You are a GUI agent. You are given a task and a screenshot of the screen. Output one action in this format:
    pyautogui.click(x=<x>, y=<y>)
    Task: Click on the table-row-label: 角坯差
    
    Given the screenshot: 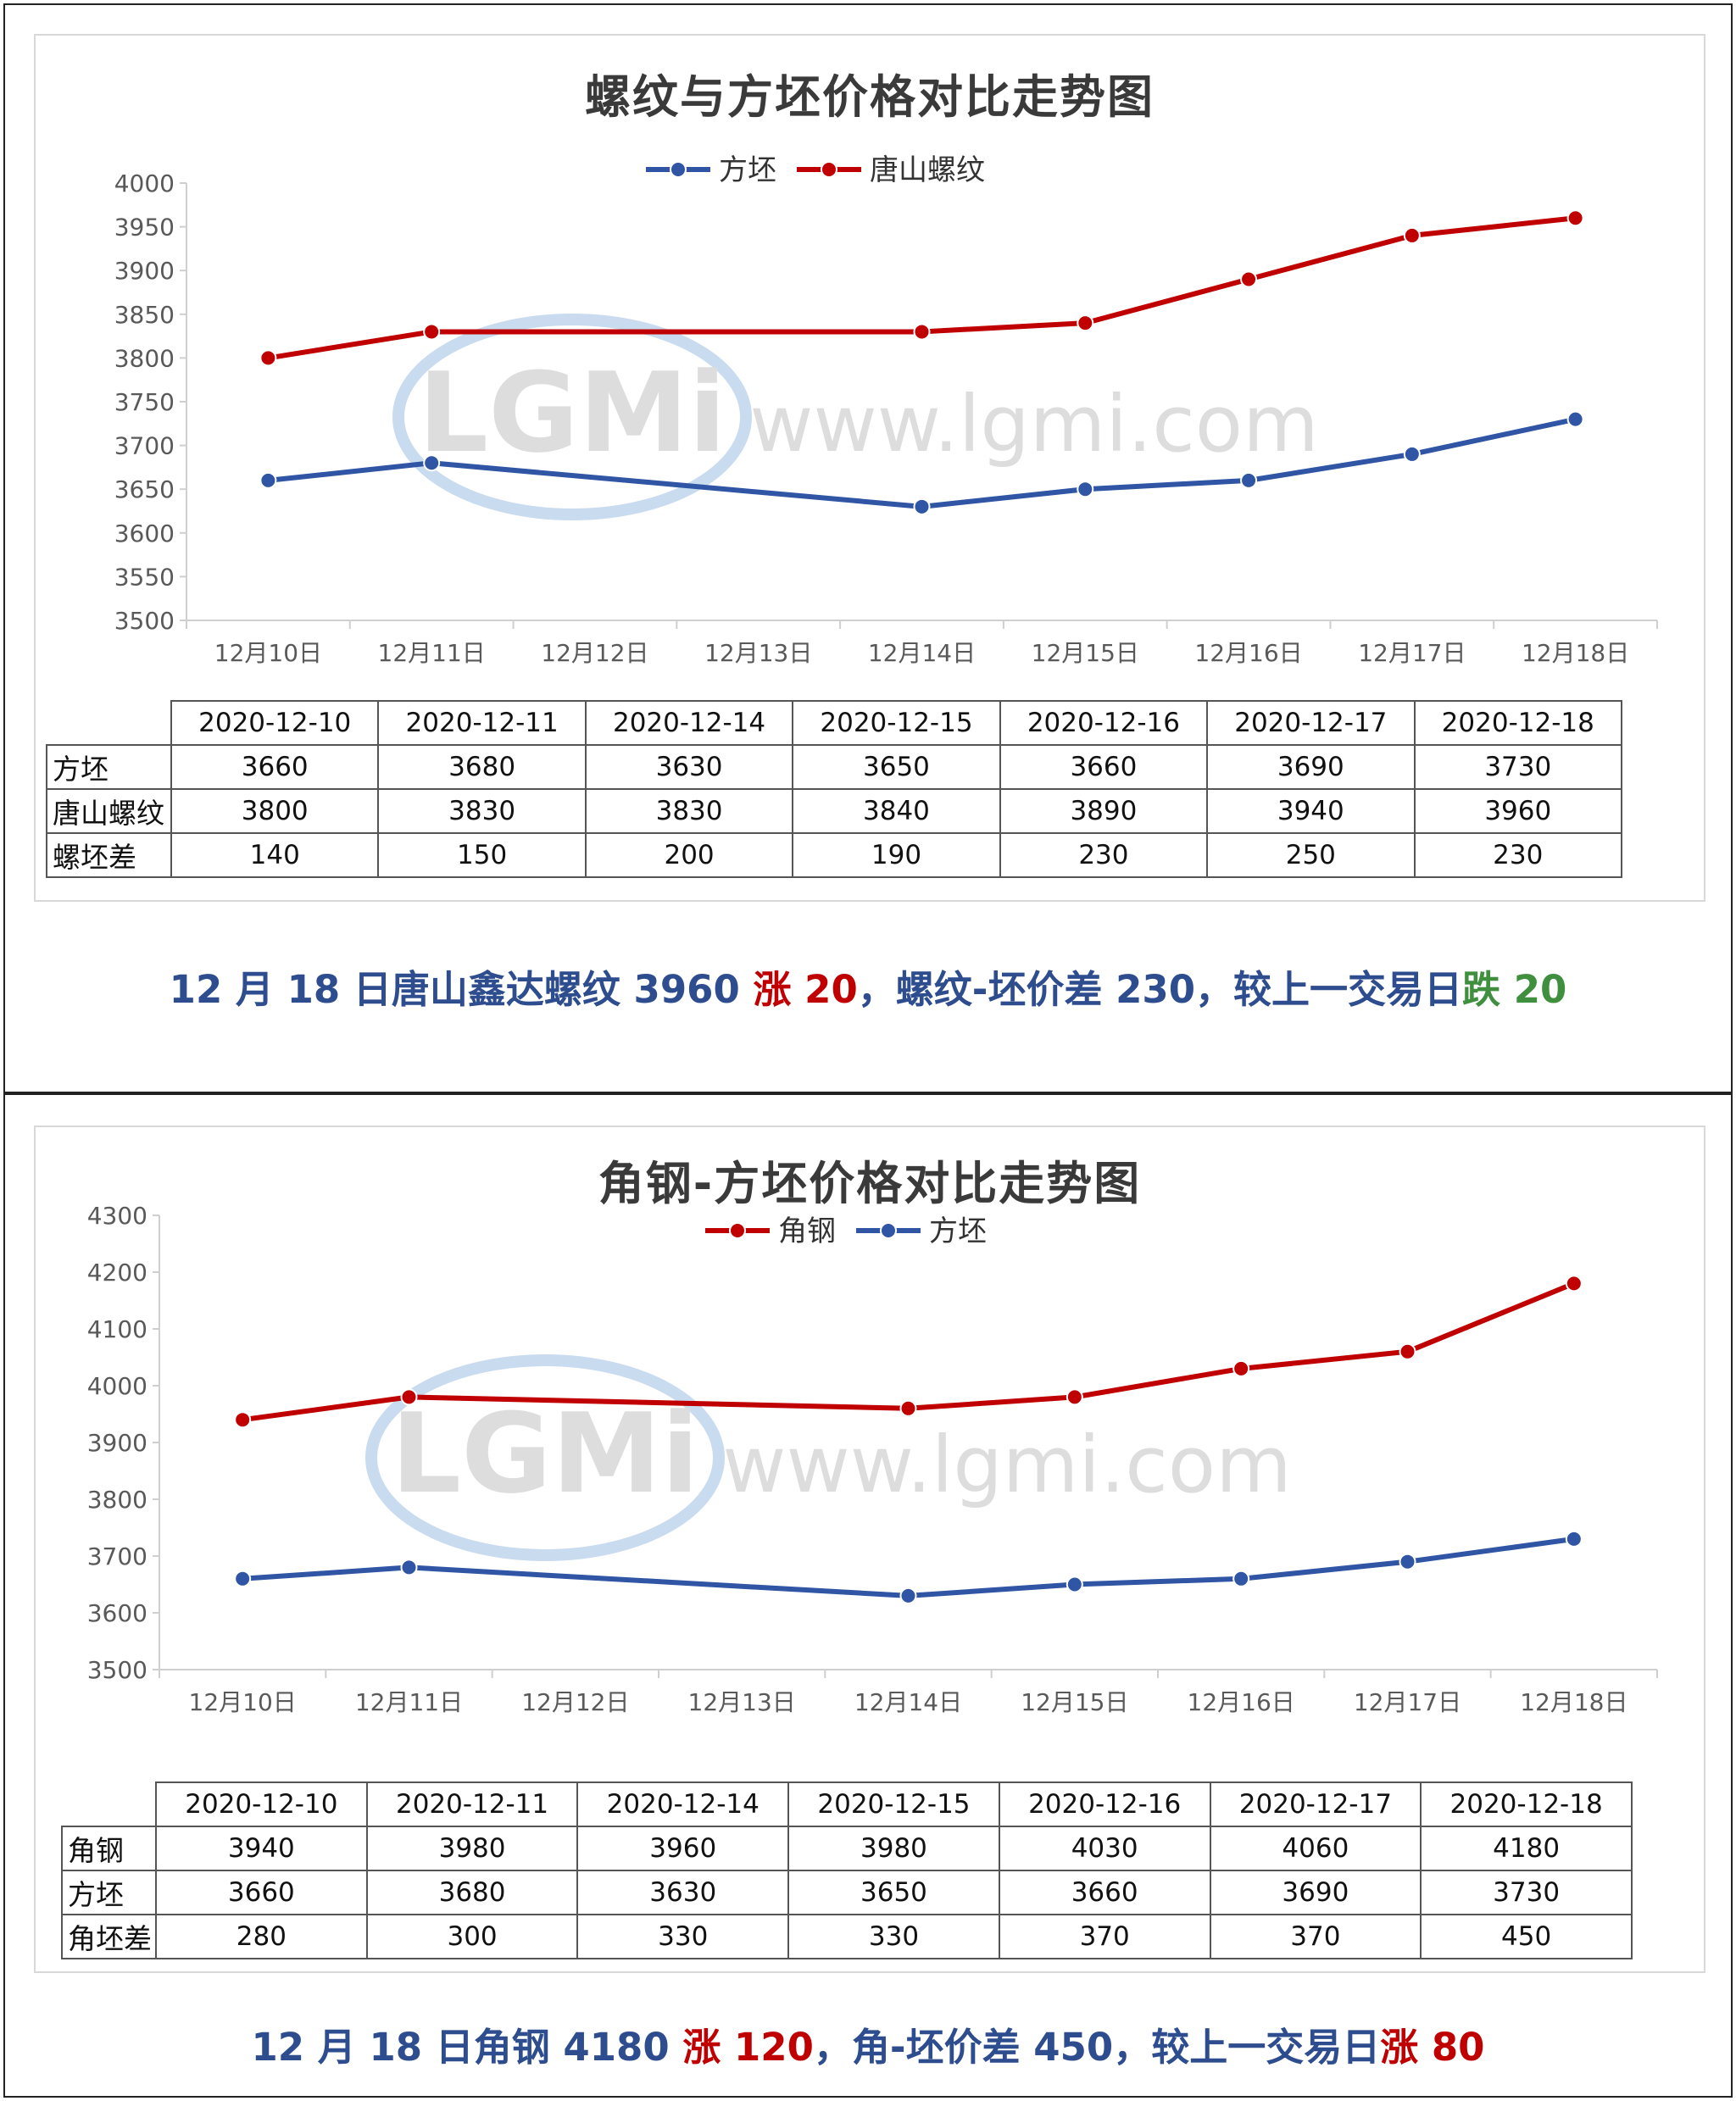 What is the action you would take?
    pyautogui.click(x=109, y=1936)
    